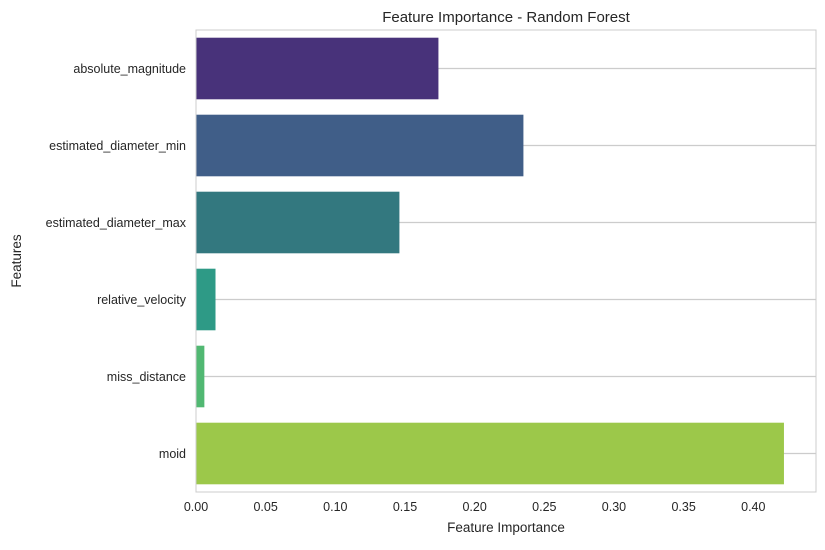 This screenshot has width=825, height=550. I want to click on x-tick-label: 0.35, so click(683, 507).